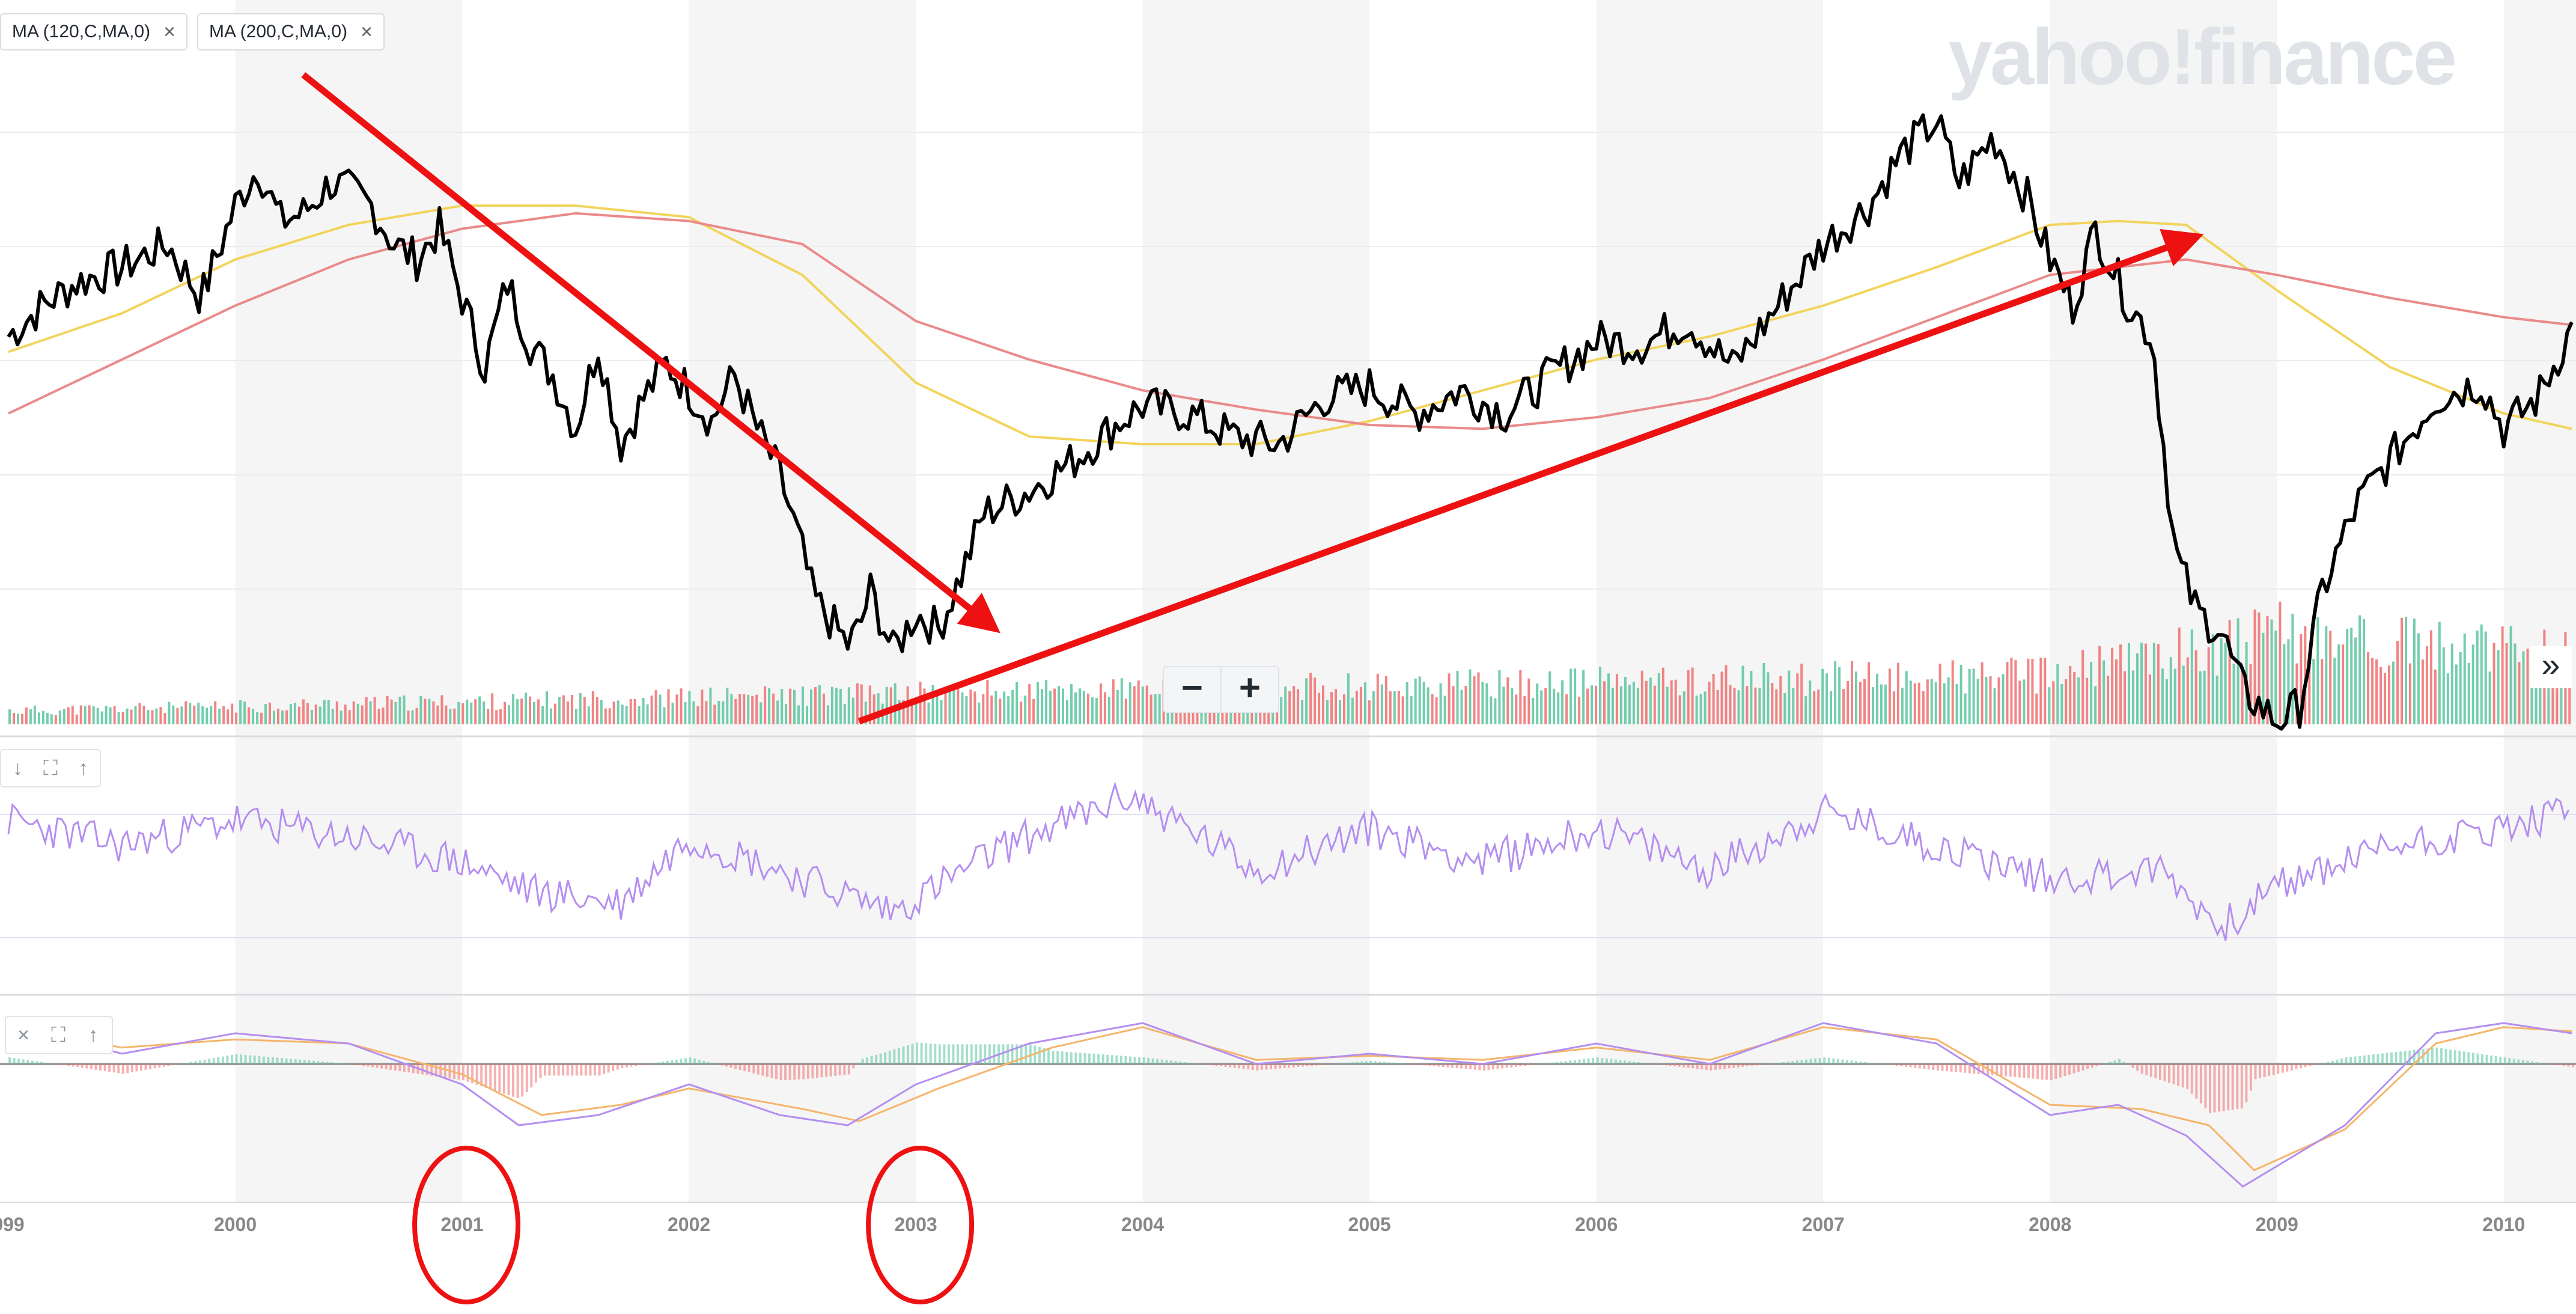 The image size is (2576, 1314). What do you see at coordinates (17, 768) in the screenshot?
I see `move-down-icon: ↓` at bounding box center [17, 768].